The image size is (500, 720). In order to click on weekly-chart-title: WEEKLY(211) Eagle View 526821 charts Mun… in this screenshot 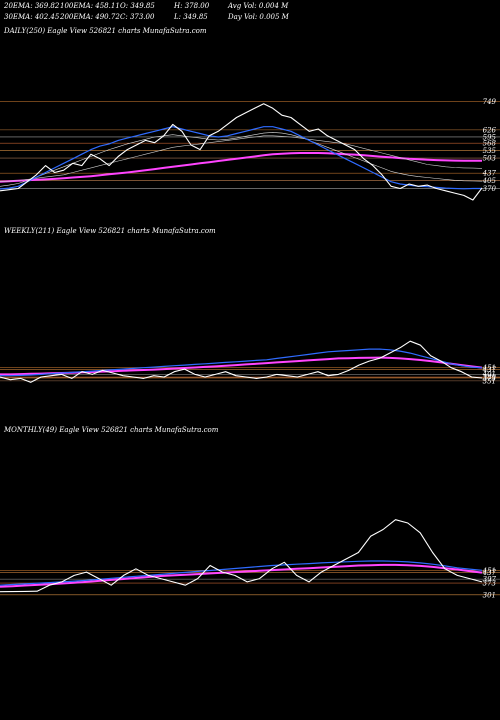, I will do `click(110, 231)`.